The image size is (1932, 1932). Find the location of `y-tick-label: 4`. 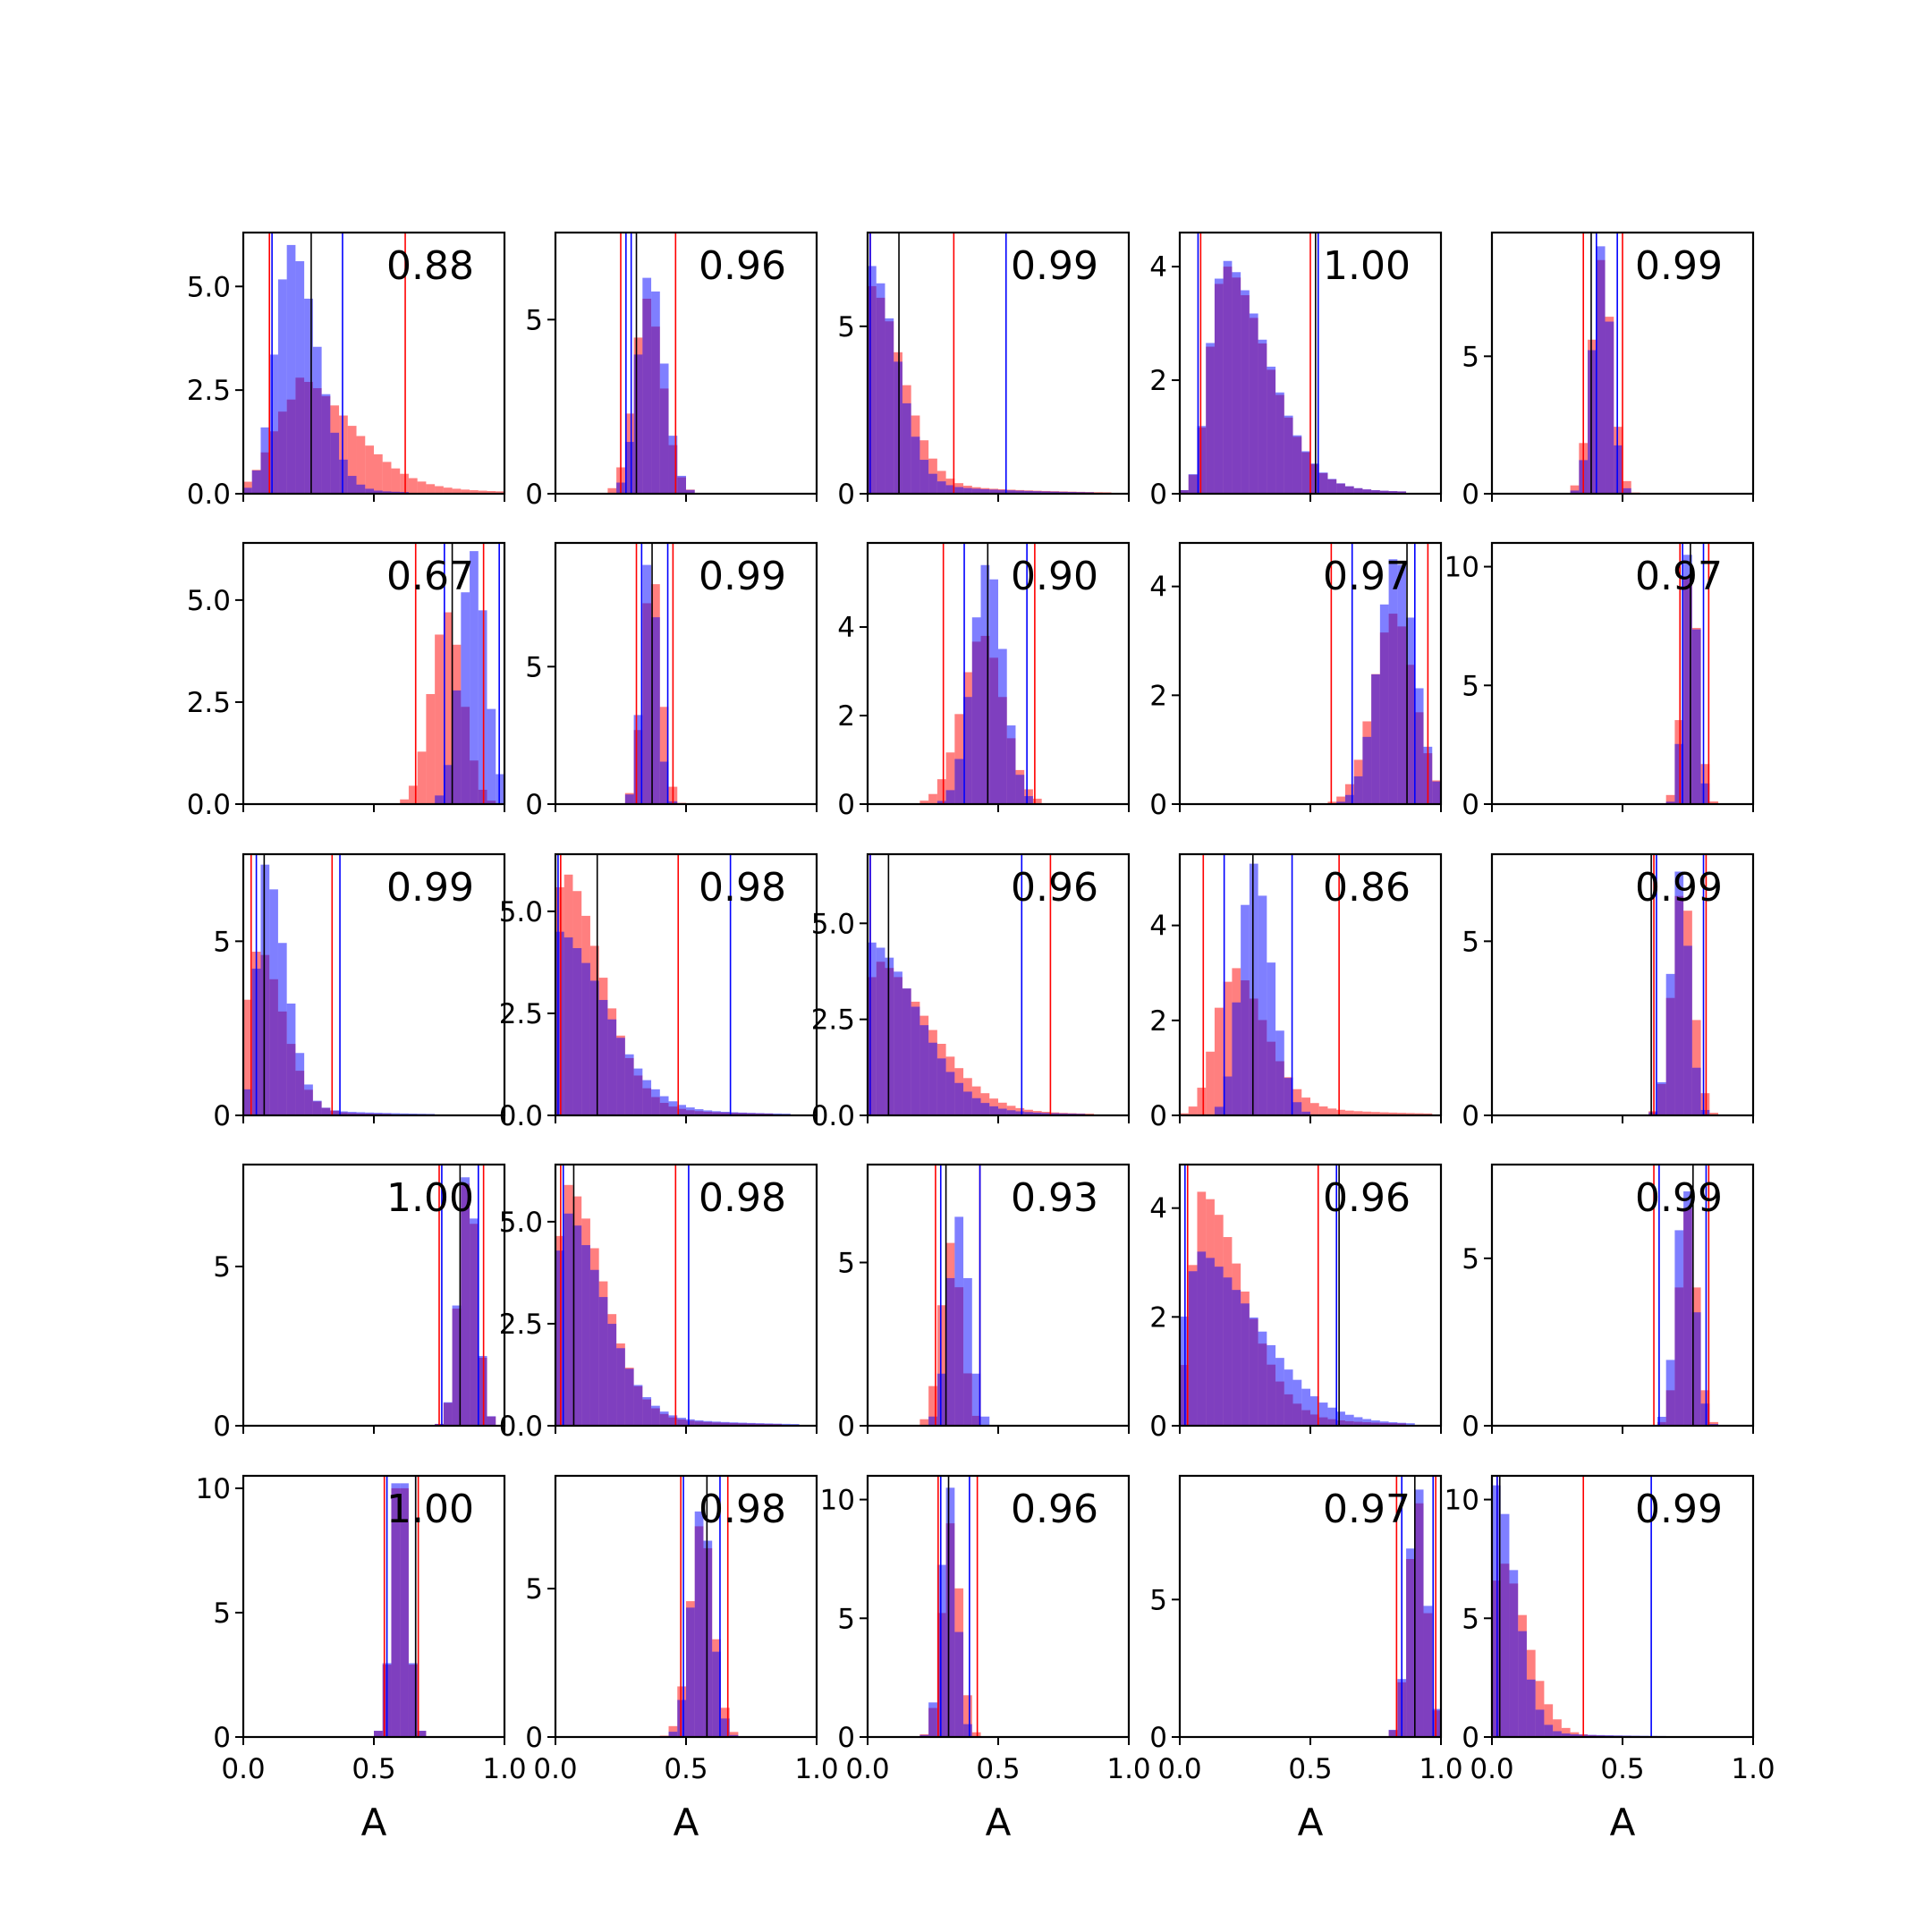

y-tick-label: 4 is located at coordinates (1158, 1209).